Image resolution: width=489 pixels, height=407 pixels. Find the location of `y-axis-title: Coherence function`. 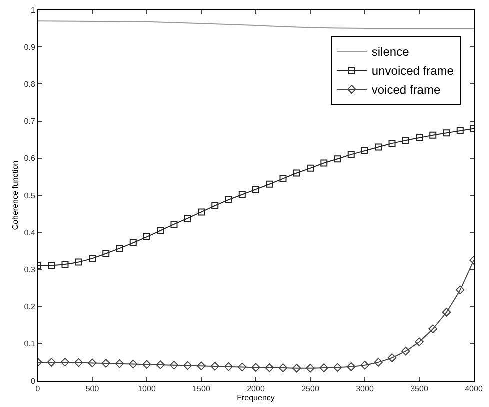

y-axis-title: Coherence function is located at coordinates (15, 195).